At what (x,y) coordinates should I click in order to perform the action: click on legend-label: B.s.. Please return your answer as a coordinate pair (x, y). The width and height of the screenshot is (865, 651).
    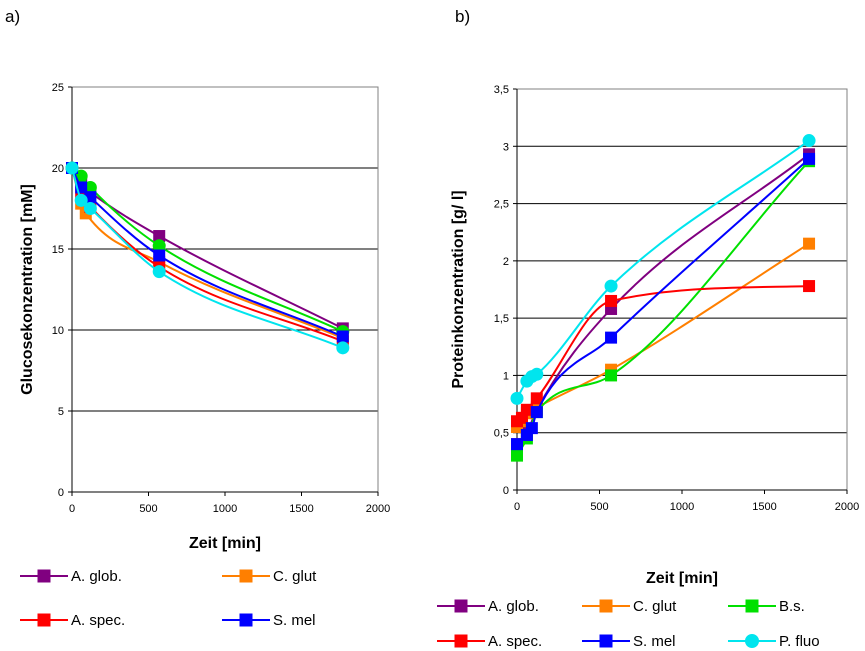
    Looking at the image, I should click on (792, 606).